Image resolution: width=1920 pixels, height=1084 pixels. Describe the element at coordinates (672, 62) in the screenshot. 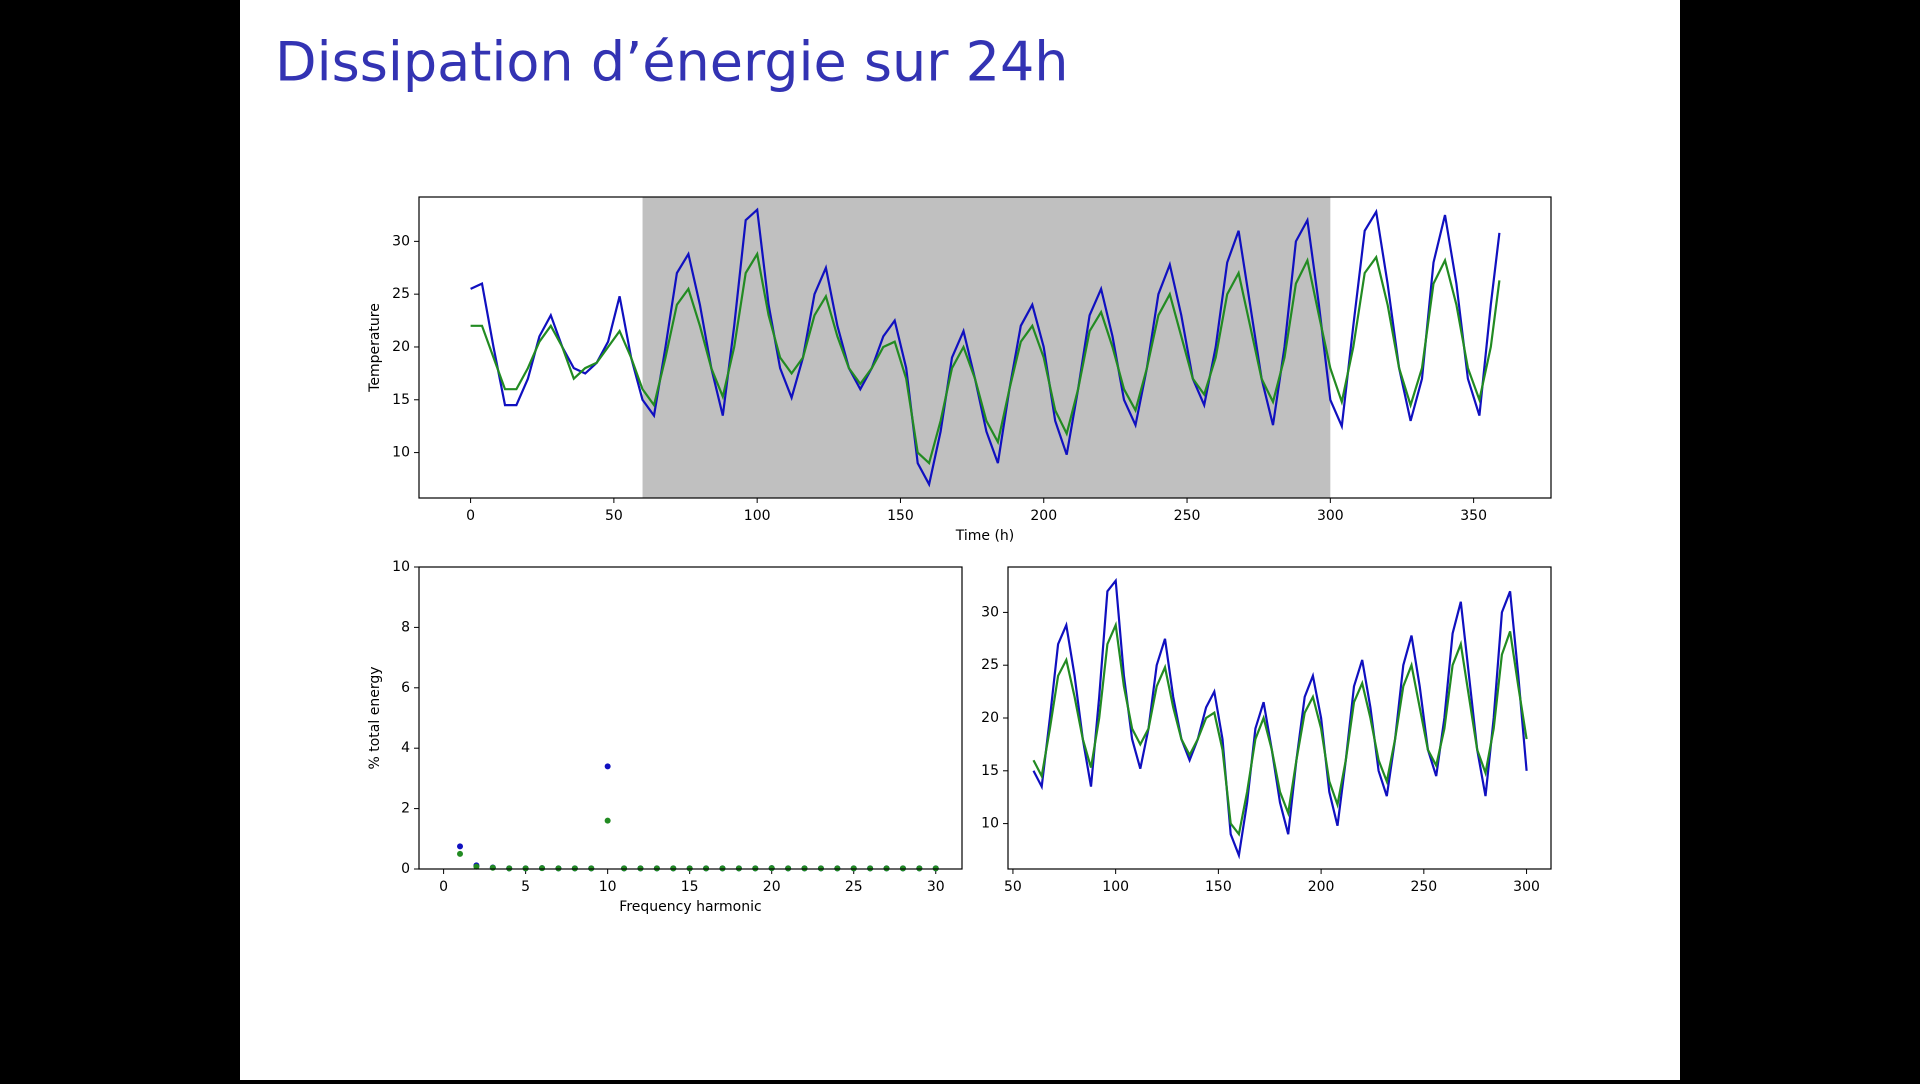

I see `slide-title: Dissipation d’énergie sur 24h` at that location.